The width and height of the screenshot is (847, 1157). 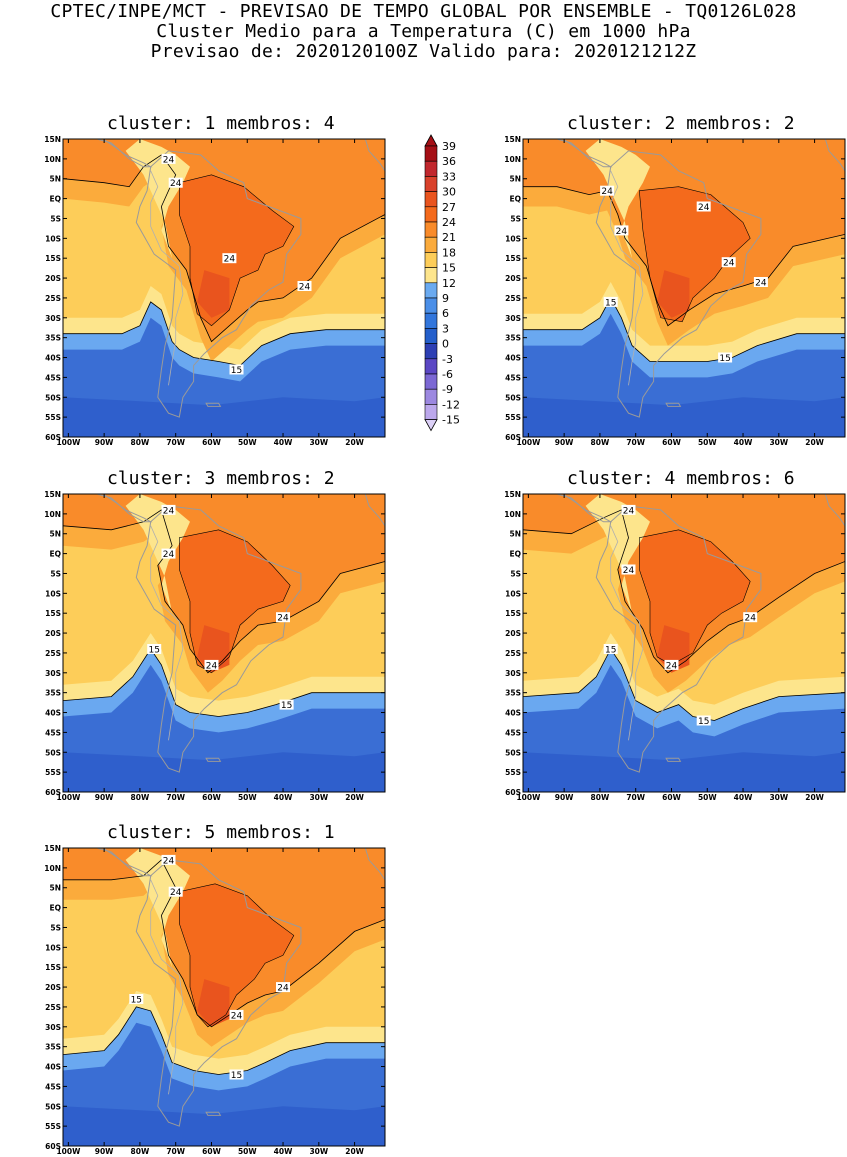 What do you see at coordinates (449, 176) in the screenshot?
I see `colorbar-label: 33` at bounding box center [449, 176].